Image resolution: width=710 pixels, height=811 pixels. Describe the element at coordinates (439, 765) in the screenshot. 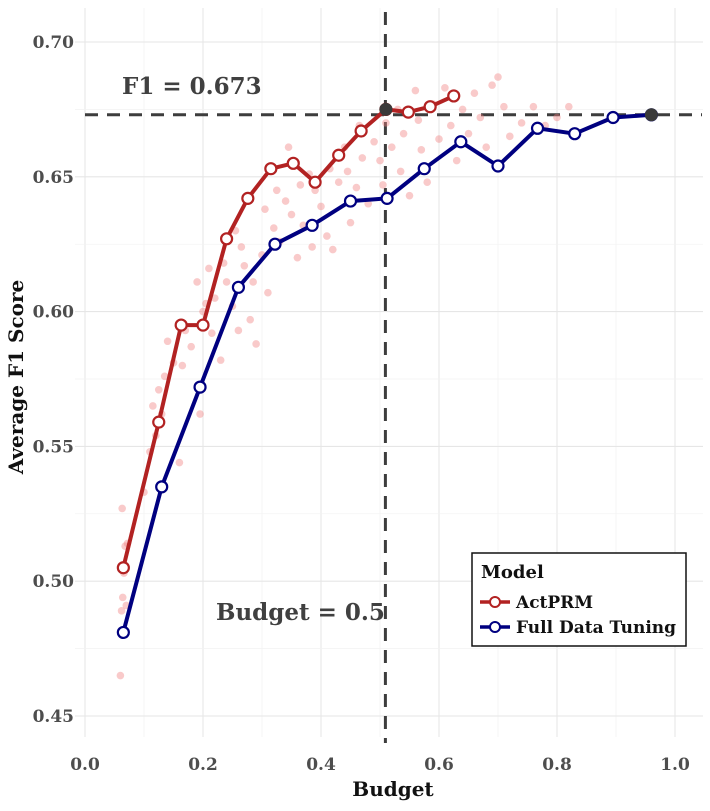

I see `x-tick-label: 0.6` at that location.